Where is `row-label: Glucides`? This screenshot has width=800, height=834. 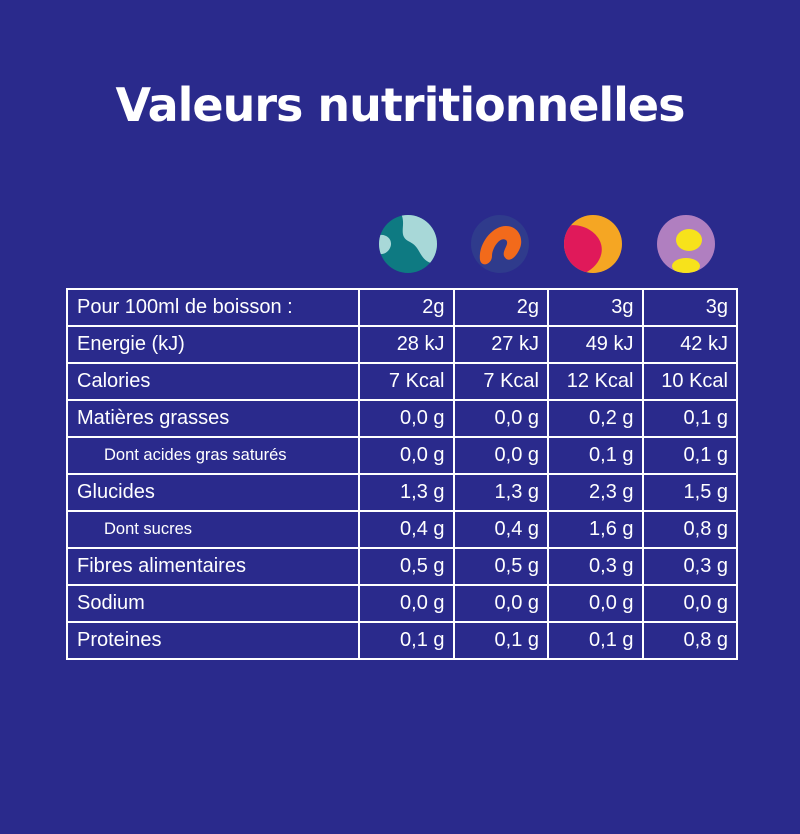 row-label: Glucides is located at coordinates (213, 492).